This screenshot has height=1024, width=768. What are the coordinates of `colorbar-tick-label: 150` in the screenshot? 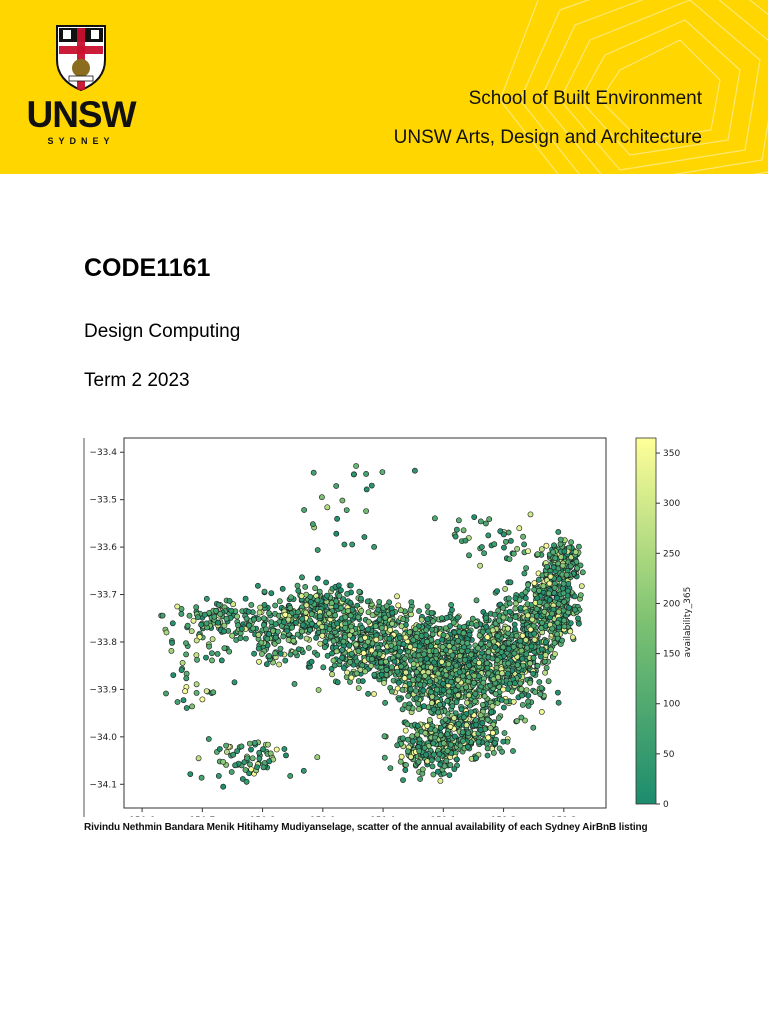 It's located at (671, 655).